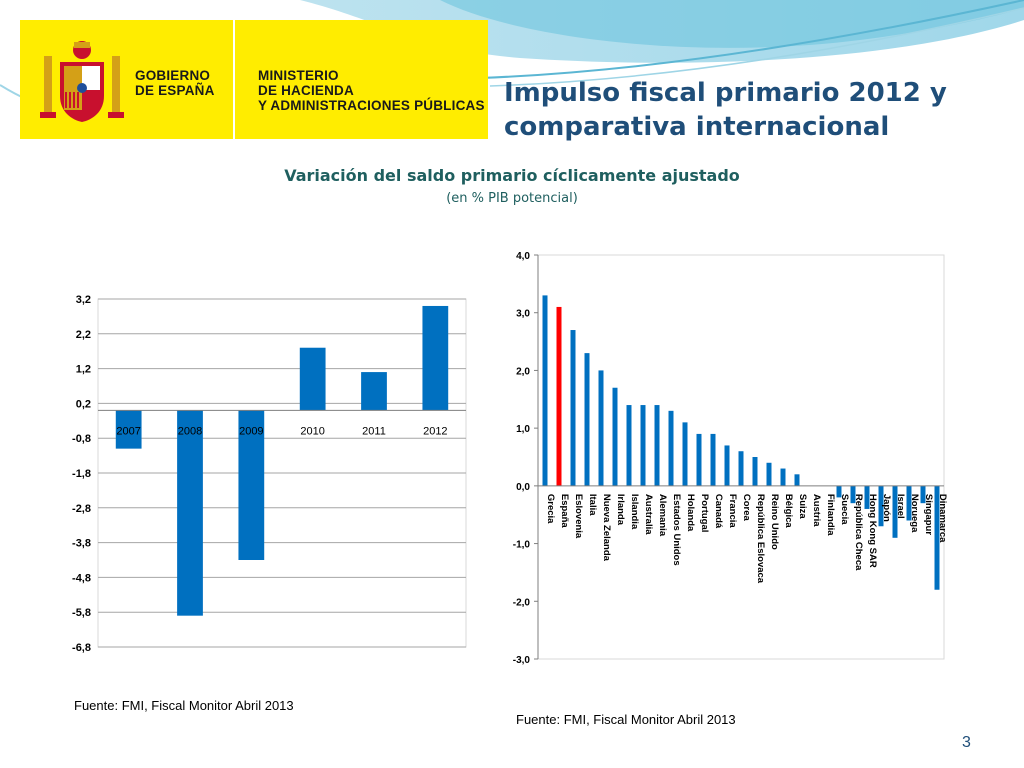  I want to click on x-tick-label: Francia, so click(732, 511).